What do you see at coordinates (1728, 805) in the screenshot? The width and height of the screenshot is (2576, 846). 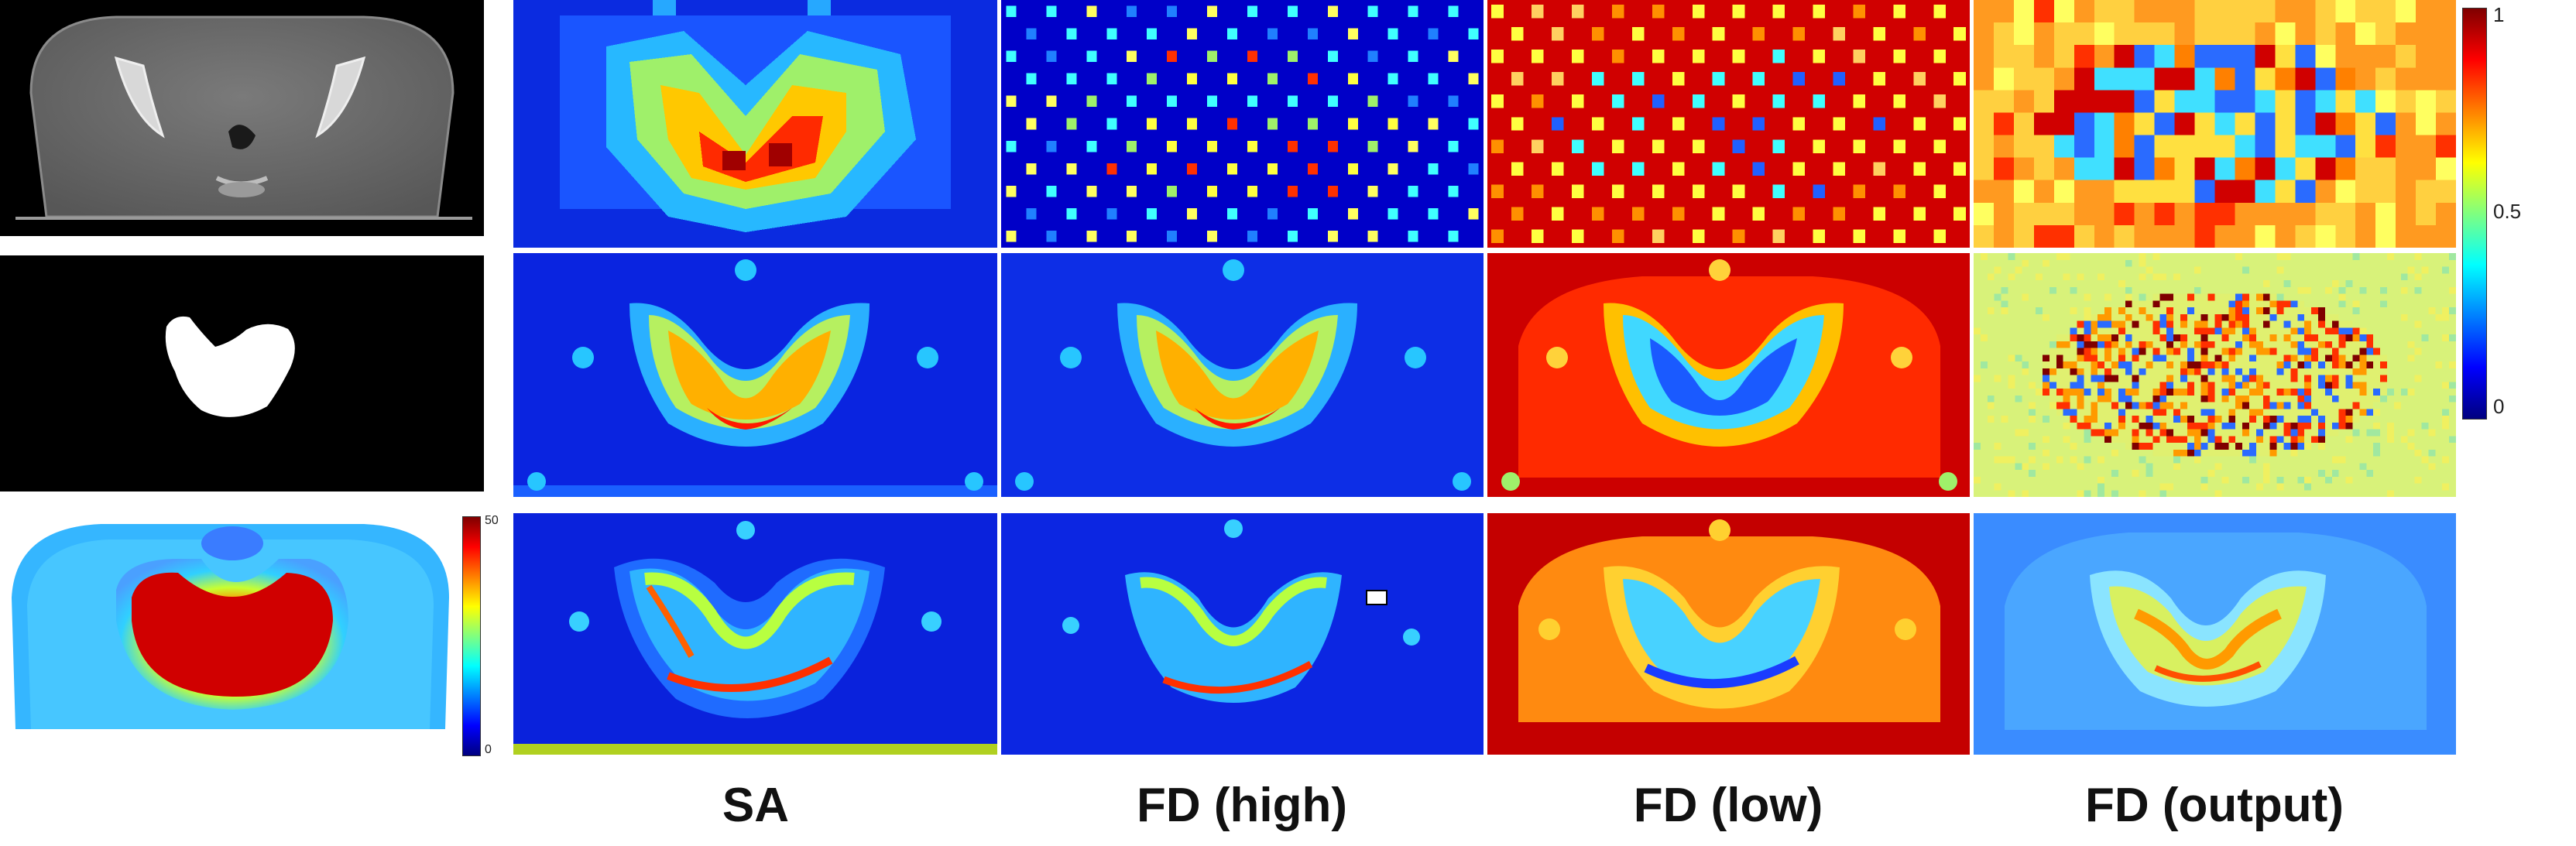 I see `column-label-fd-low: FD (low)` at bounding box center [1728, 805].